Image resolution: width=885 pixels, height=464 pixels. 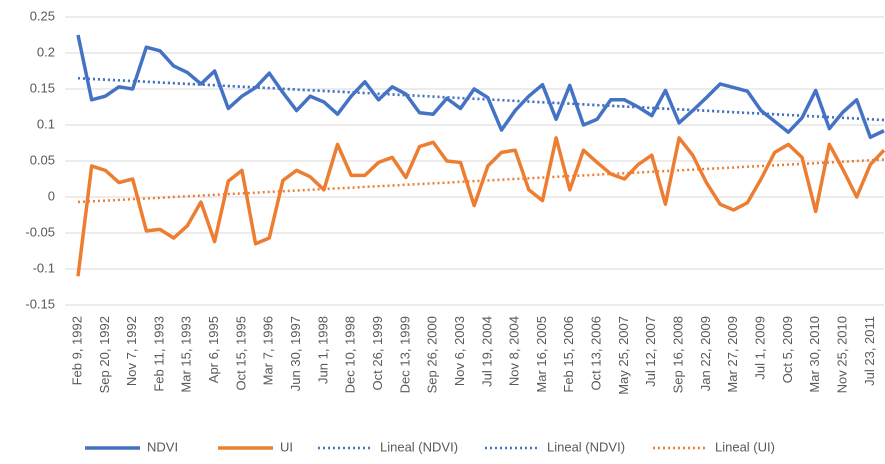 What do you see at coordinates (76, 350) in the screenshot?
I see `x-tick-label: Feb 9, 1992` at bounding box center [76, 350].